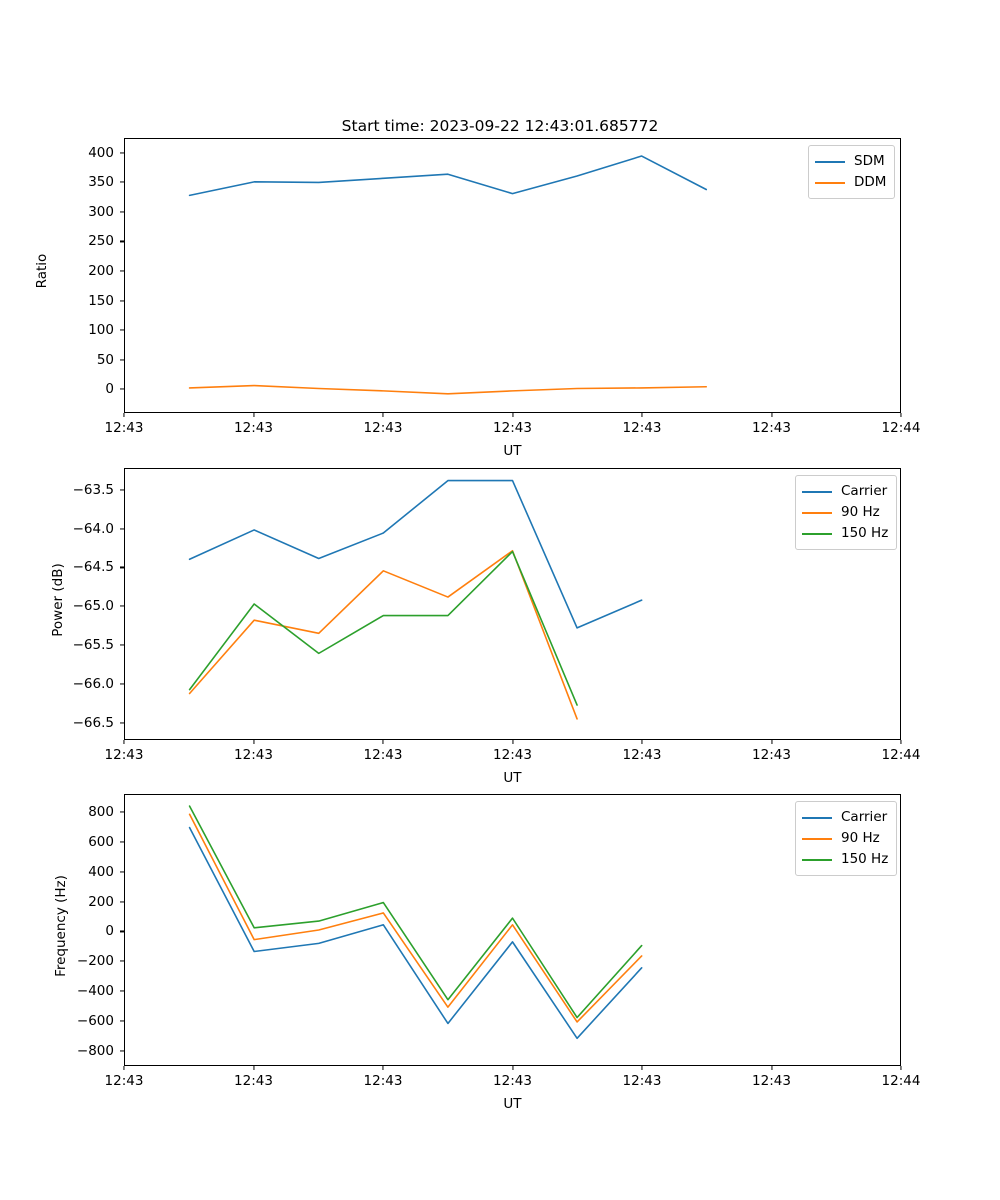 The width and height of the screenshot is (1000, 1200). I want to click on frequency-ytick-label: 200, so click(101, 901).